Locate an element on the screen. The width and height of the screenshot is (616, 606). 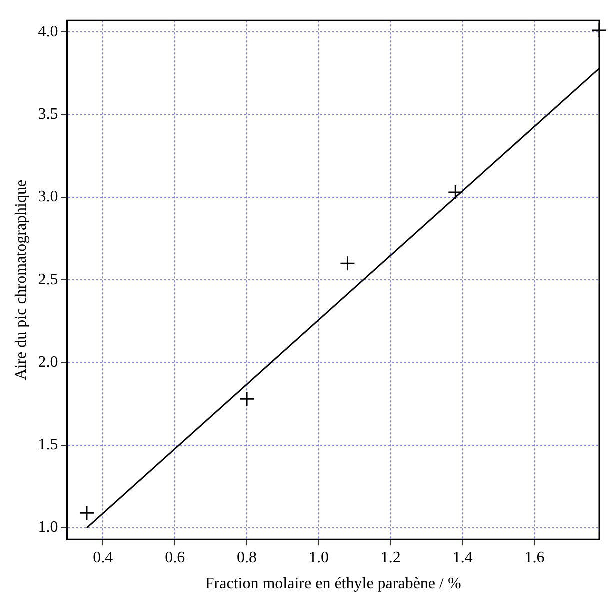
x-tick-label: 0.8 is located at coordinates (247, 557).